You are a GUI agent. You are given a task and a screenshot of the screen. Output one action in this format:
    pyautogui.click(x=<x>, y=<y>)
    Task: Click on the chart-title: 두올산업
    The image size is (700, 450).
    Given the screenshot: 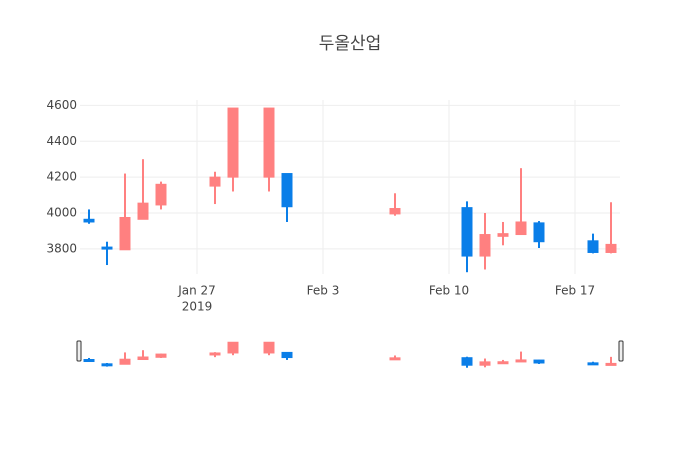 What is the action you would take?
    pyautogui.click(x=350, y=44)
    